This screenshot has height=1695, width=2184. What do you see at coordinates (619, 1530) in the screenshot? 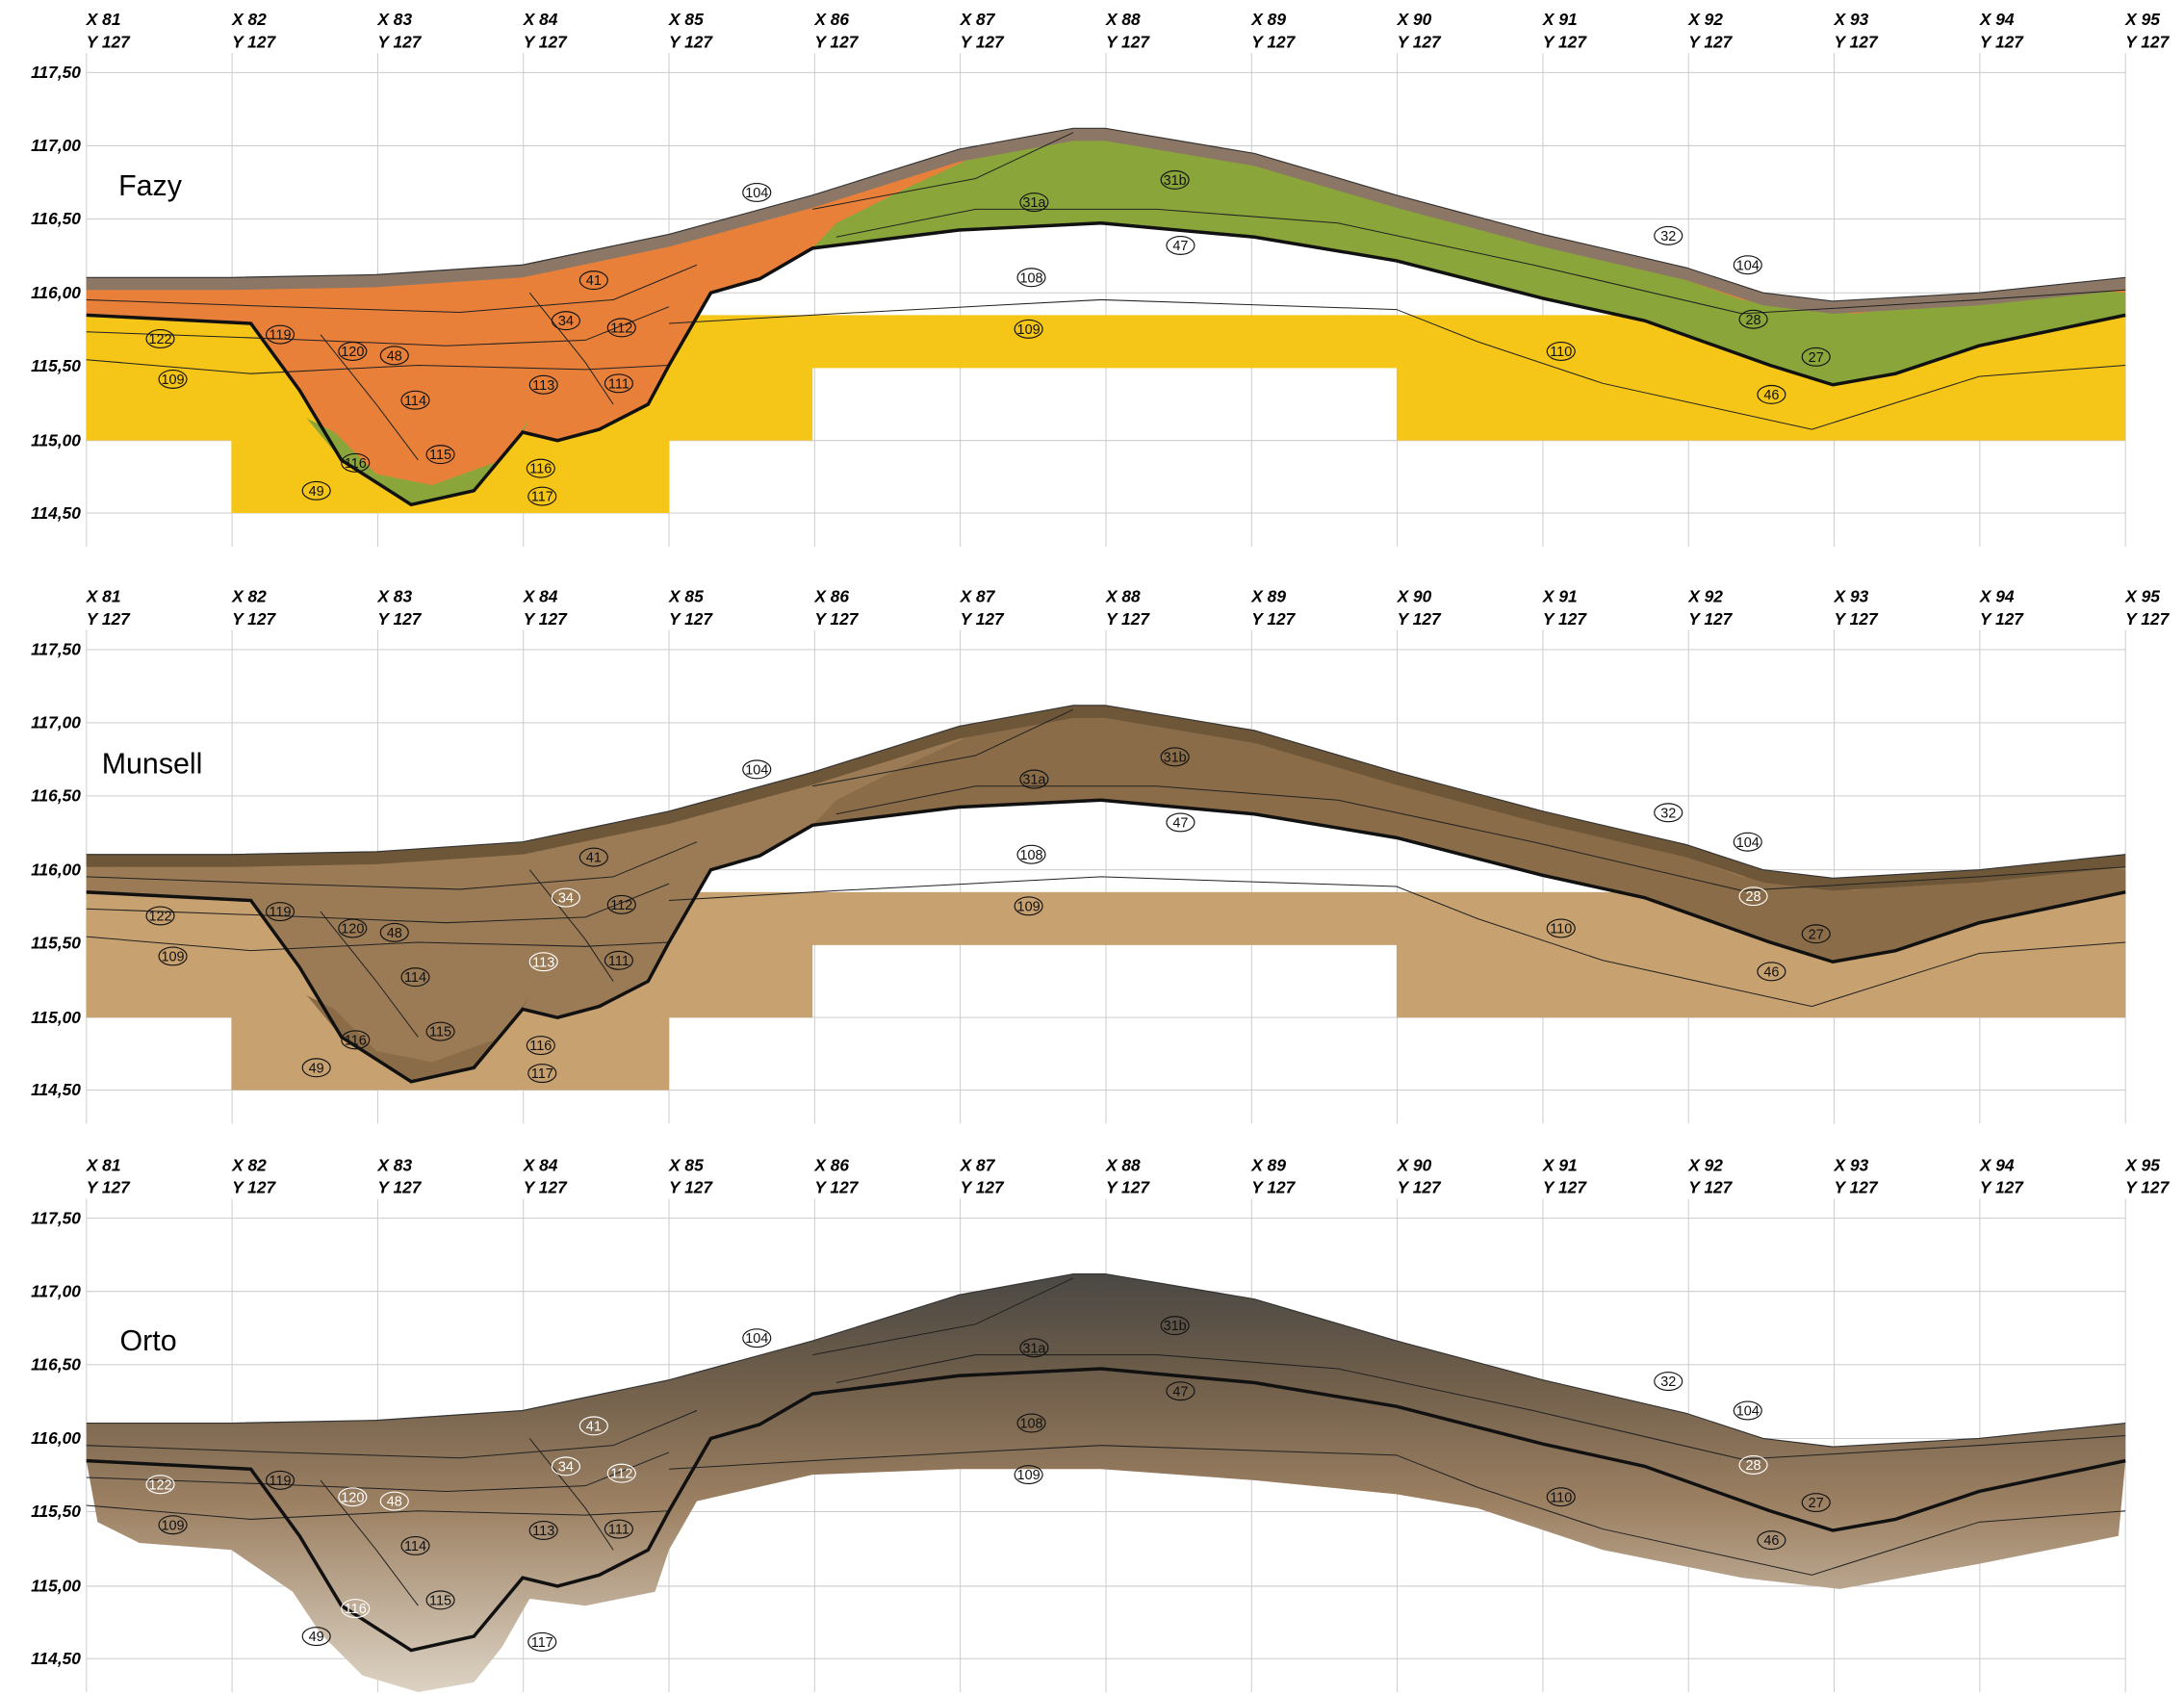
I see `layer-label: 111` at bounding box center [619, 1530].